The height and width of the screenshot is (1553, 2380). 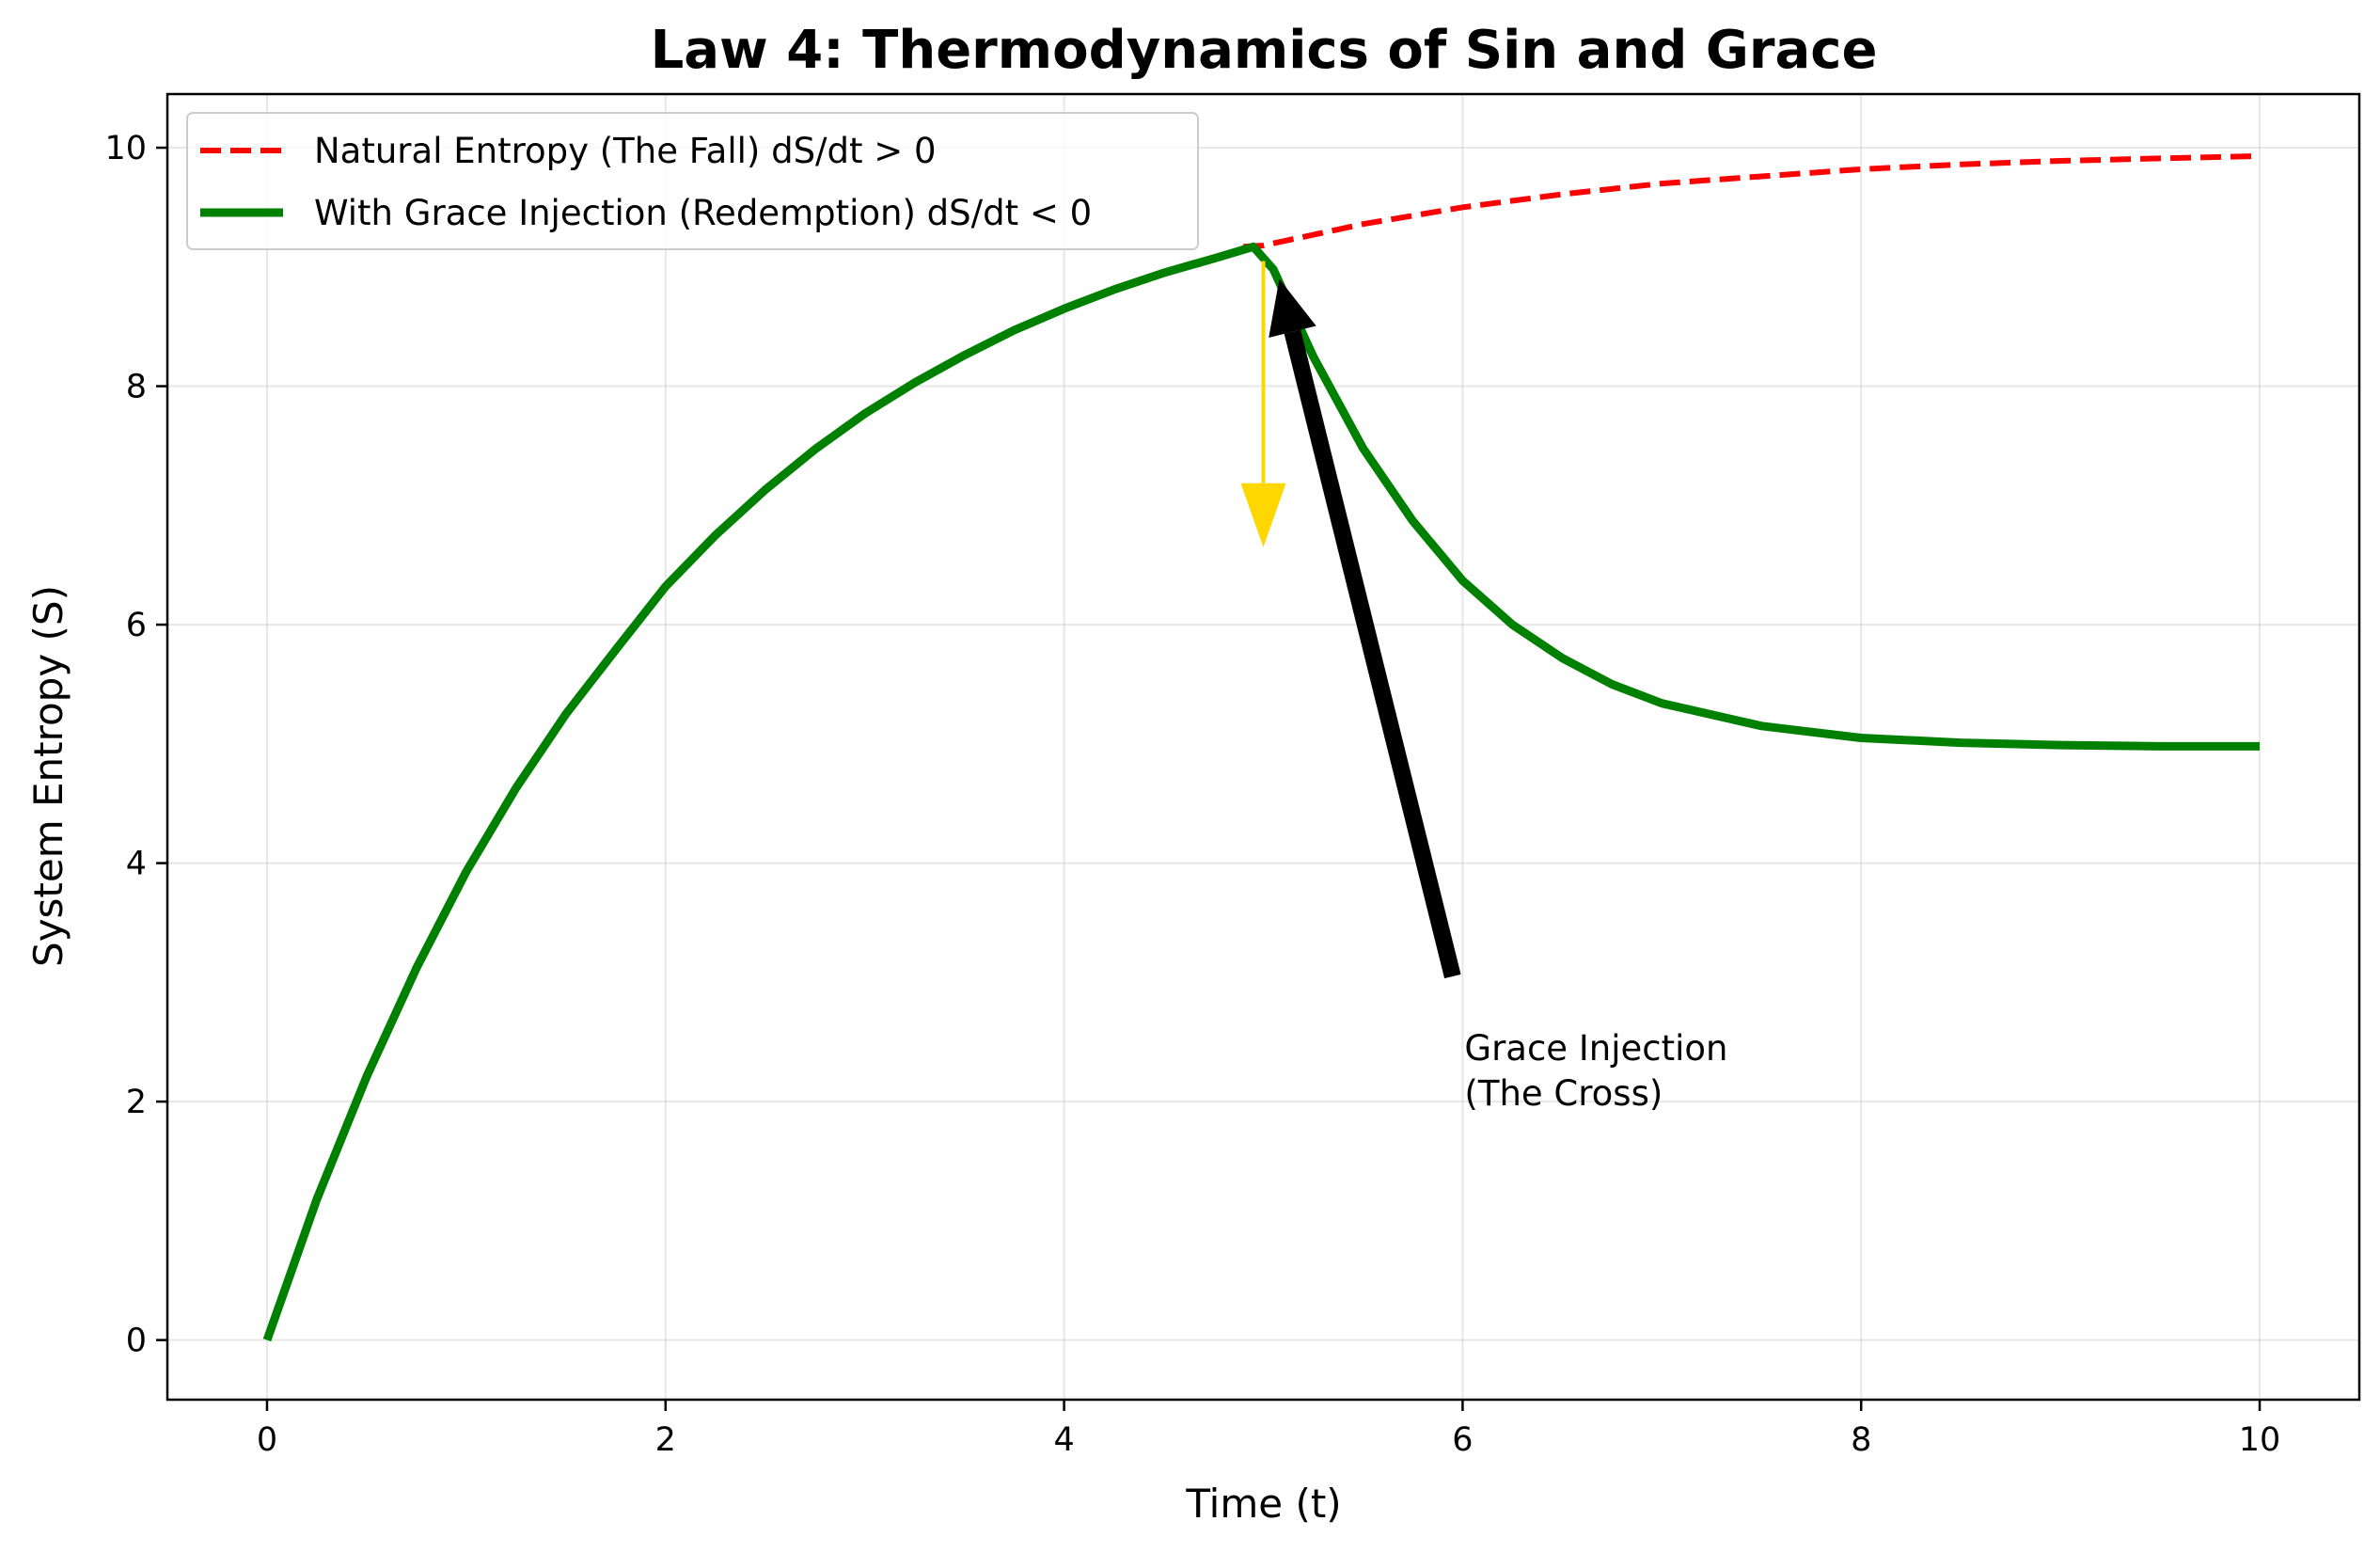 I want to click on grace-arrow-head, so click(x=1292, y=308).